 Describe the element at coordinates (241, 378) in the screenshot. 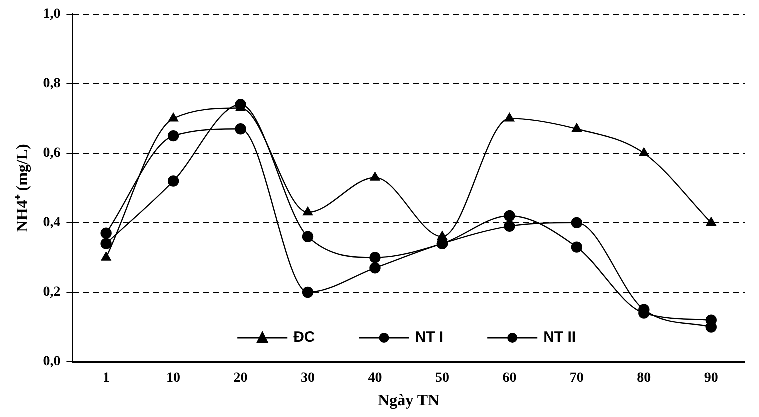

I see `x-tick-label: 20` at that location.